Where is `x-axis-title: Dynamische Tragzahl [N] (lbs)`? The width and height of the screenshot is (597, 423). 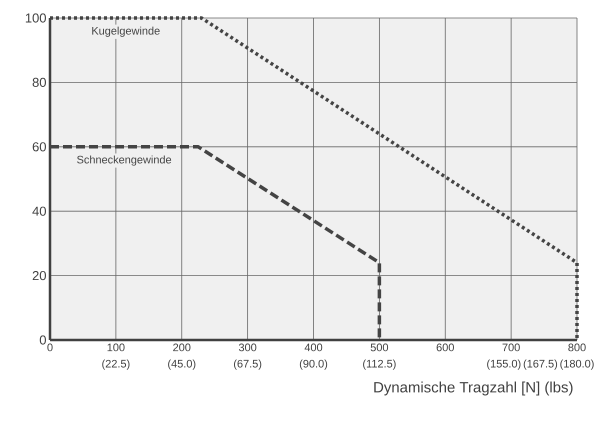
x-axis-title: Dynamische Tragzahl [N] (lbs) is located at coordinates (473, 389).